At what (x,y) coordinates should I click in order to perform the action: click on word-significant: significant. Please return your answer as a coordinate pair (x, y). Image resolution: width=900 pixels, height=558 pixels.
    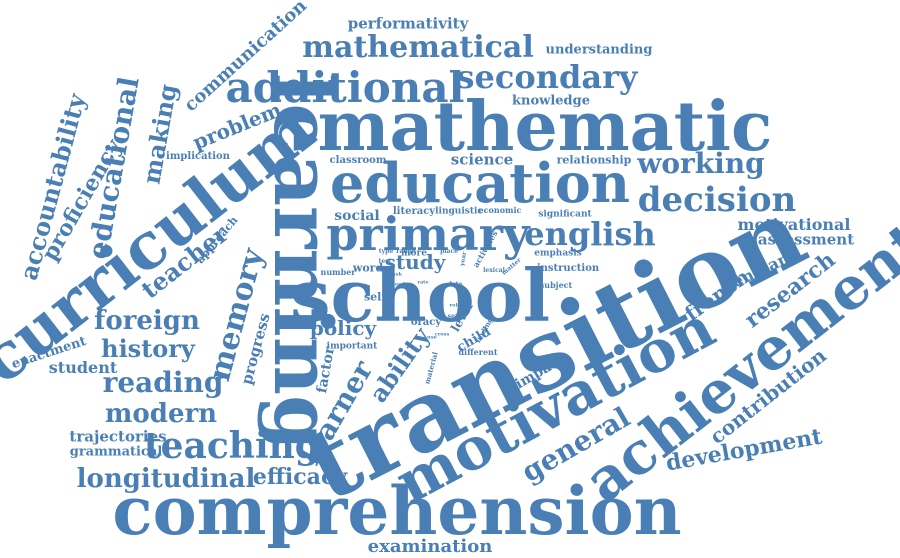
    Looking at the image, I should click on (565, 214).